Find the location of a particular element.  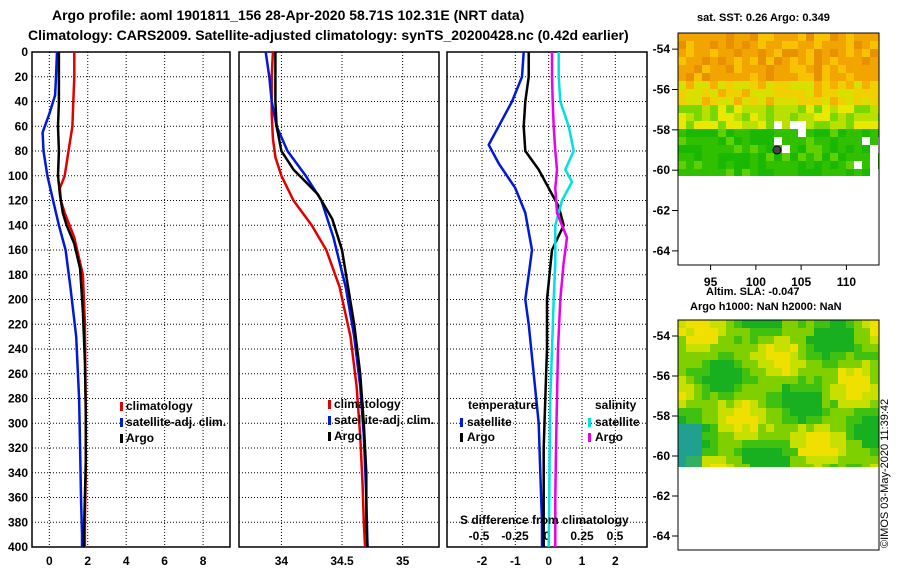

lat-tick-label: -58 is located at coordinates (662, 416).